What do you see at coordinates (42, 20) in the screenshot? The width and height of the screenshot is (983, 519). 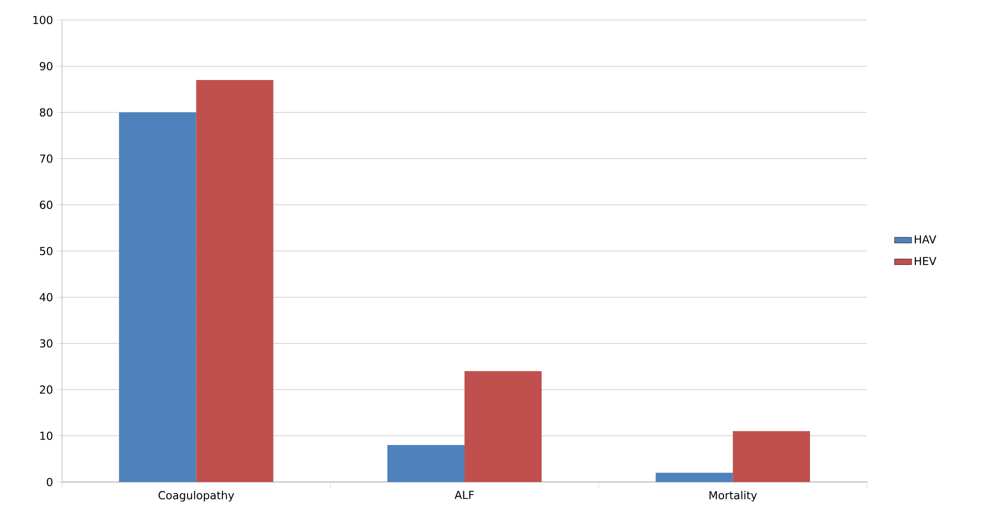 I see `y-tick-label: 100` at bounding box center [42, 20].